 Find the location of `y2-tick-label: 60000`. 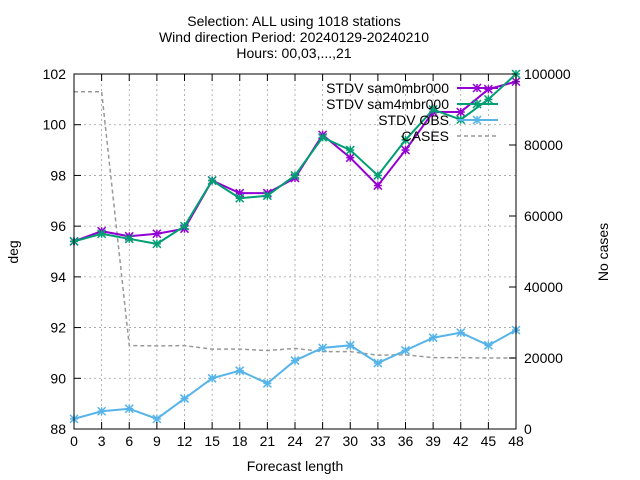

y2-tick-label: 60000 is located at coordinates (543, 216).